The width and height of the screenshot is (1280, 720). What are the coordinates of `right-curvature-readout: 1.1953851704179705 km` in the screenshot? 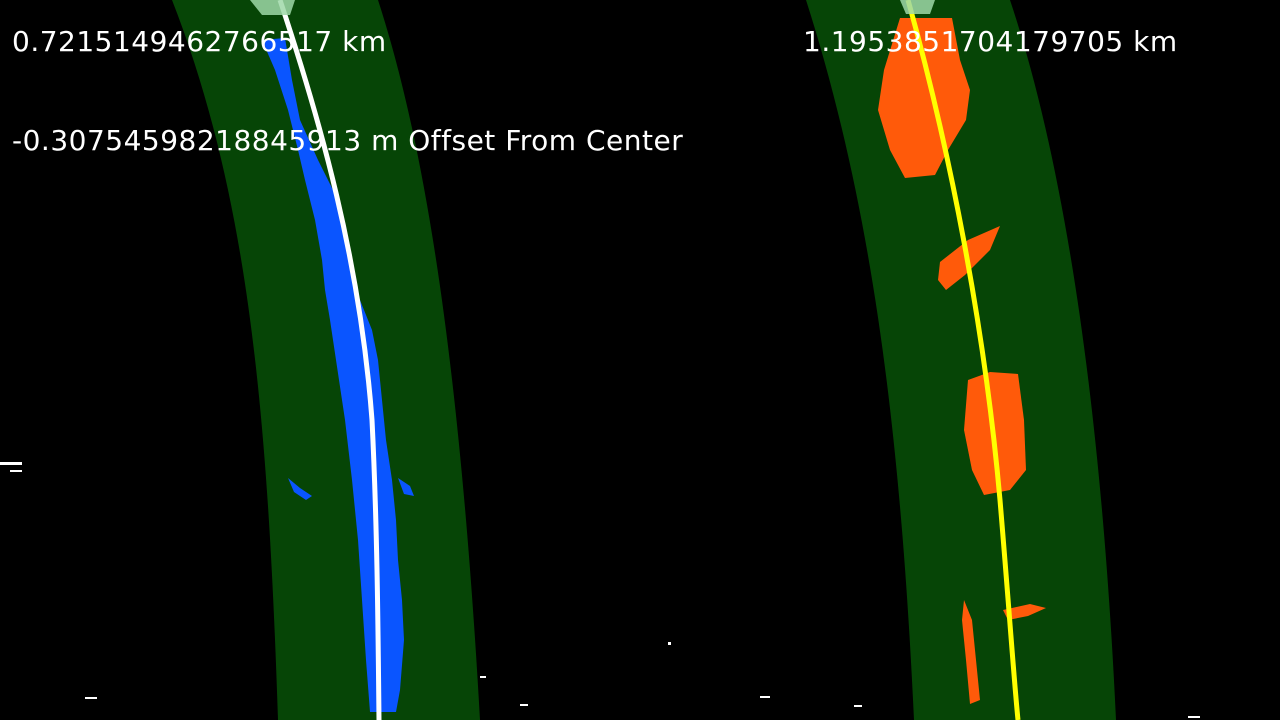 It's located at (990, 41).